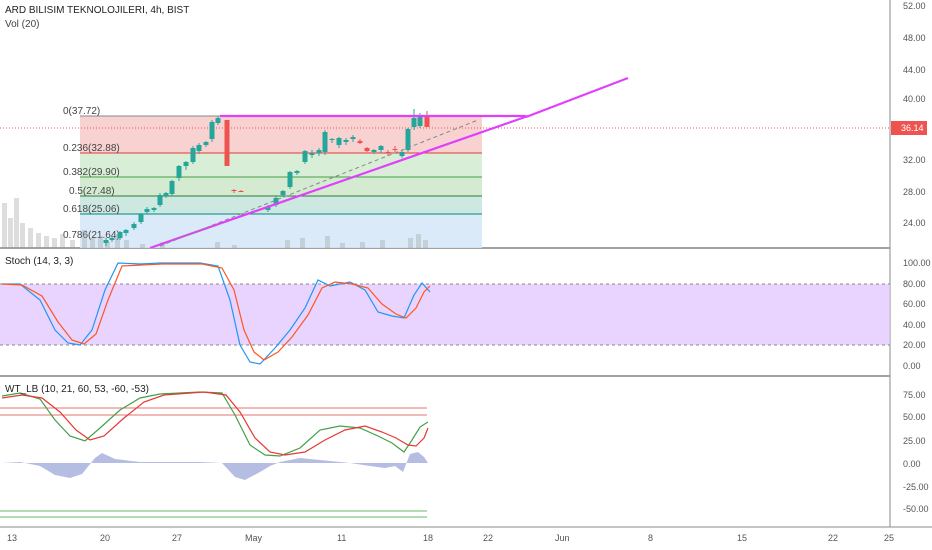  Describe the element at coordinates (177, 538) in the screenshot. I see `time-label-27: 27` at that location.